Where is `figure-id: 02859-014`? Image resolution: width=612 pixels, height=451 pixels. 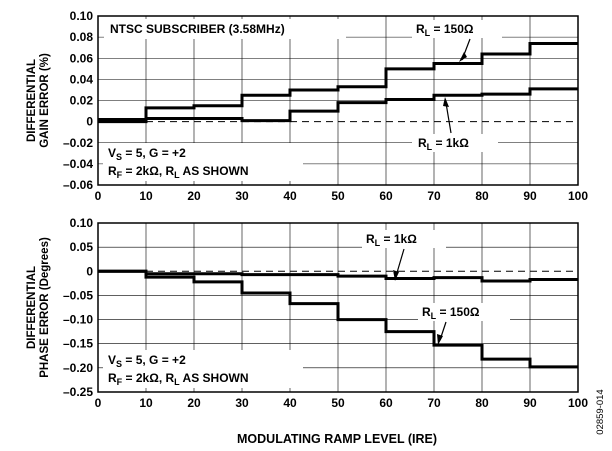
figure-id: 02859-014 is located at coordinates (600, 411).